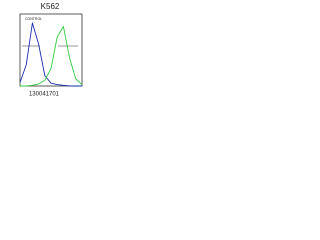 This screenshot has height=240, width=320. I want to click on caption: 130041701, so click(44, 95).